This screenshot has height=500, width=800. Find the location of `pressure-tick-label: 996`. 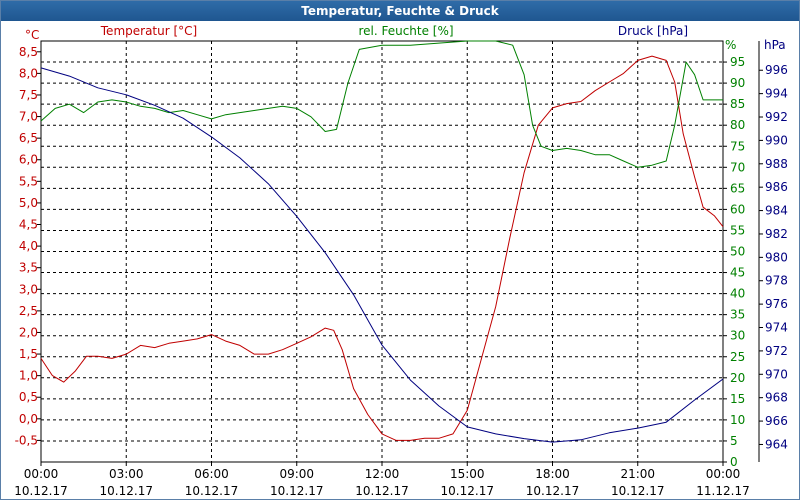

pressure-tick-label: 996 is located at coordinates (776, 70).